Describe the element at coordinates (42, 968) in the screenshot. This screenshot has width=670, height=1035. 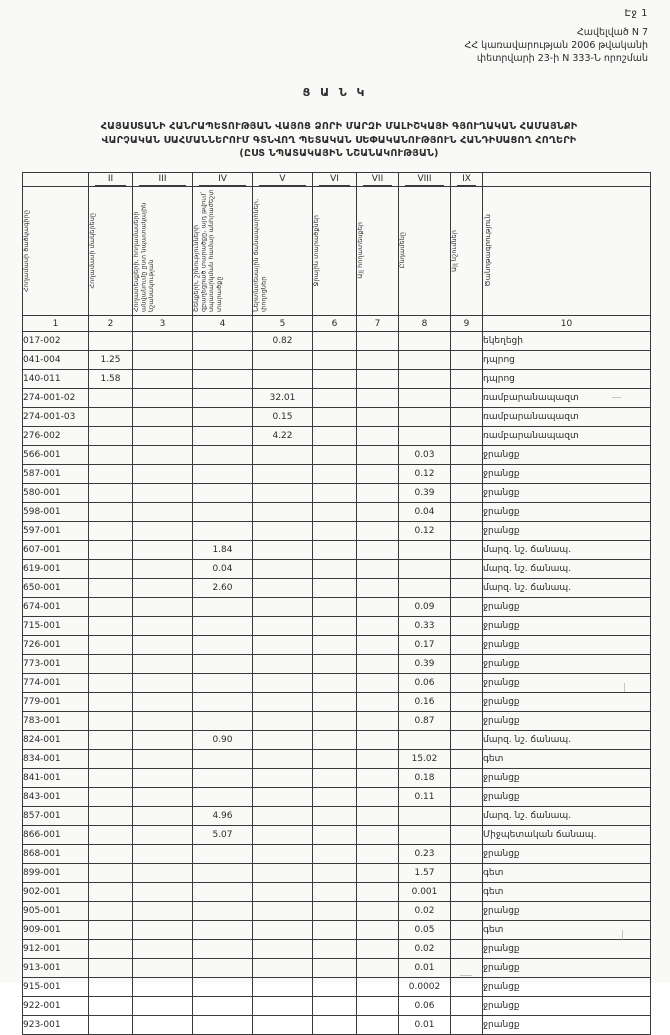
I see `land-parcel-code: 913-001` at that location.